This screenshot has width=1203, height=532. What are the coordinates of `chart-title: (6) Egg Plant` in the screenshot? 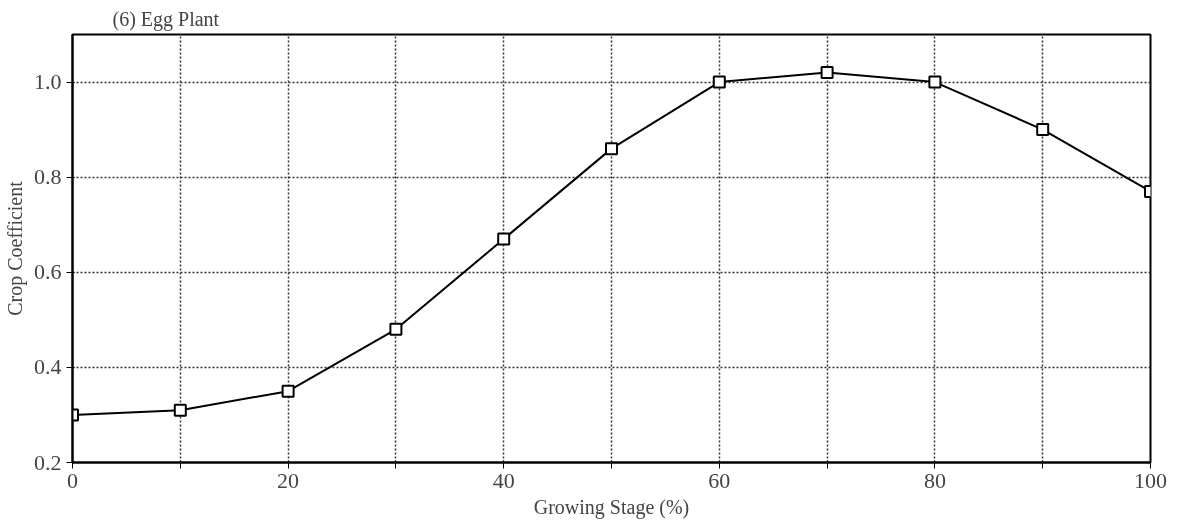 It's located at (166, 19).